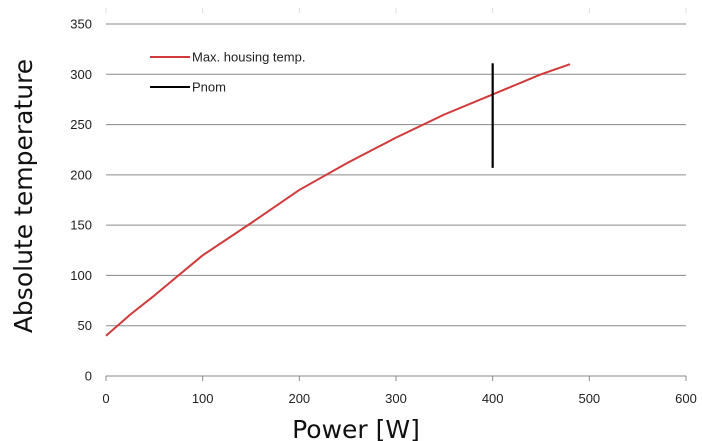 The width and height of the screenshot is (702, 441). Describe the element at coordinates (248, 57) in the screenshot. I see `legend-label-max-housing-temp: Max. housing temp.` at that location.